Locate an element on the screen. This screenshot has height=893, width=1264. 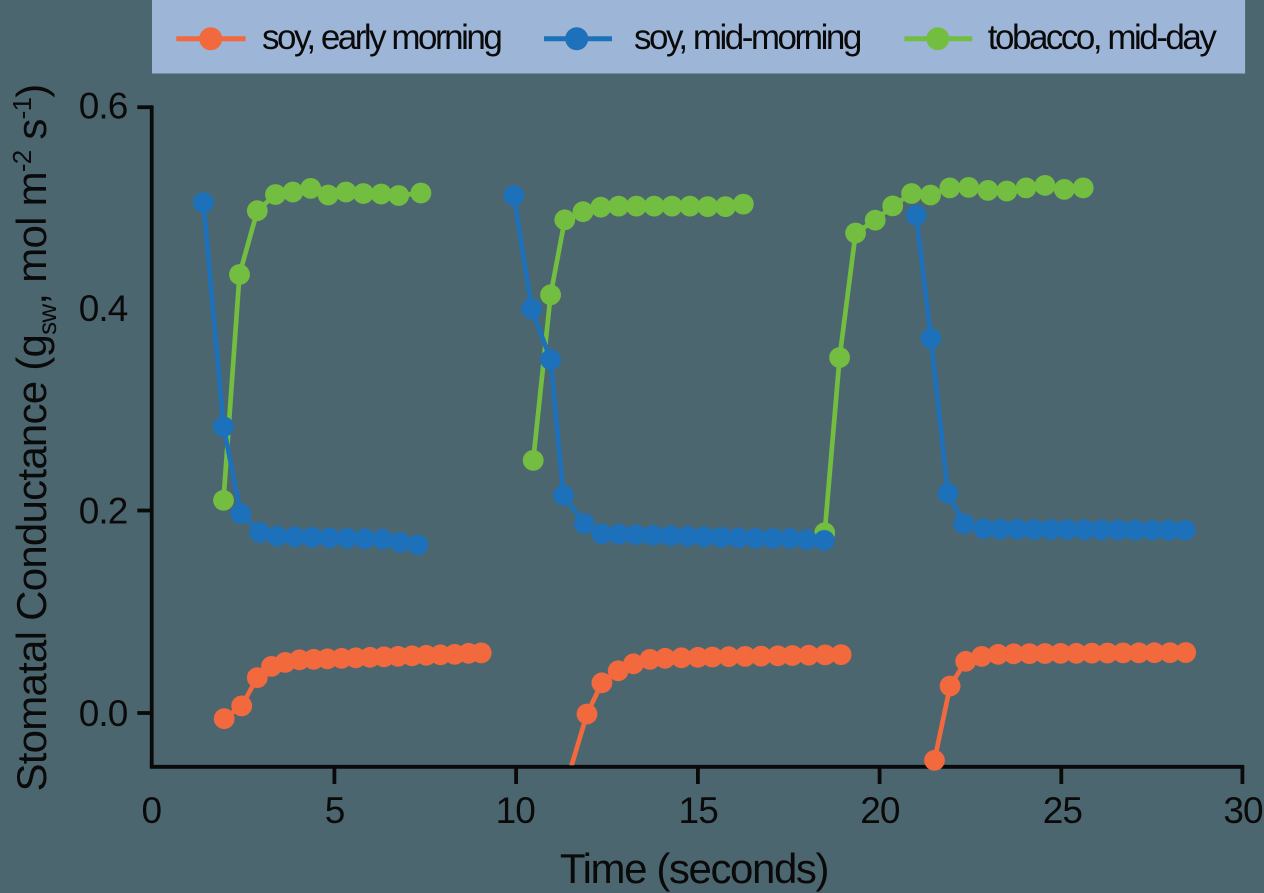
svg-text: 0.0 is located at coordinates (103, 713).